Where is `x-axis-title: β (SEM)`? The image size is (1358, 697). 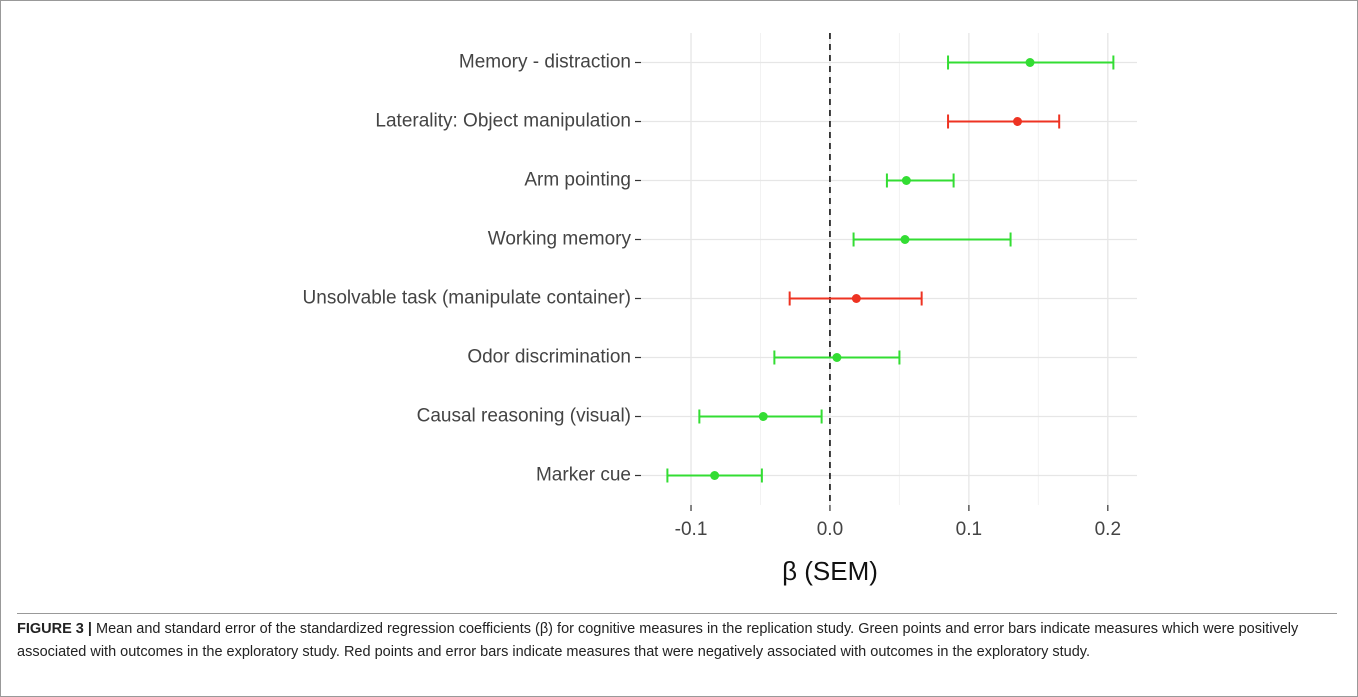
x-axis-title: β (SEM) is located at coordinates (830, 571).